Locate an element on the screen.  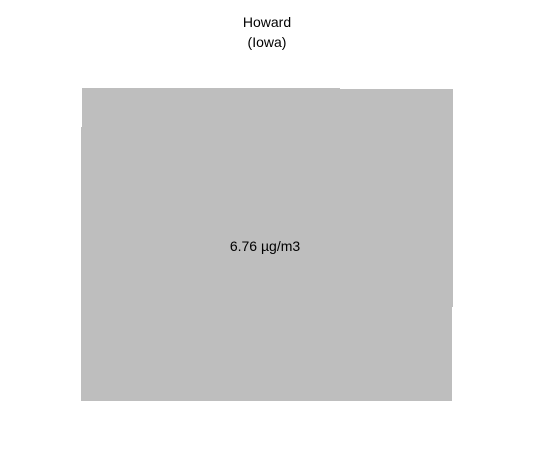
map-subtitle: (Iowa) is located at coordinates (267, 42).